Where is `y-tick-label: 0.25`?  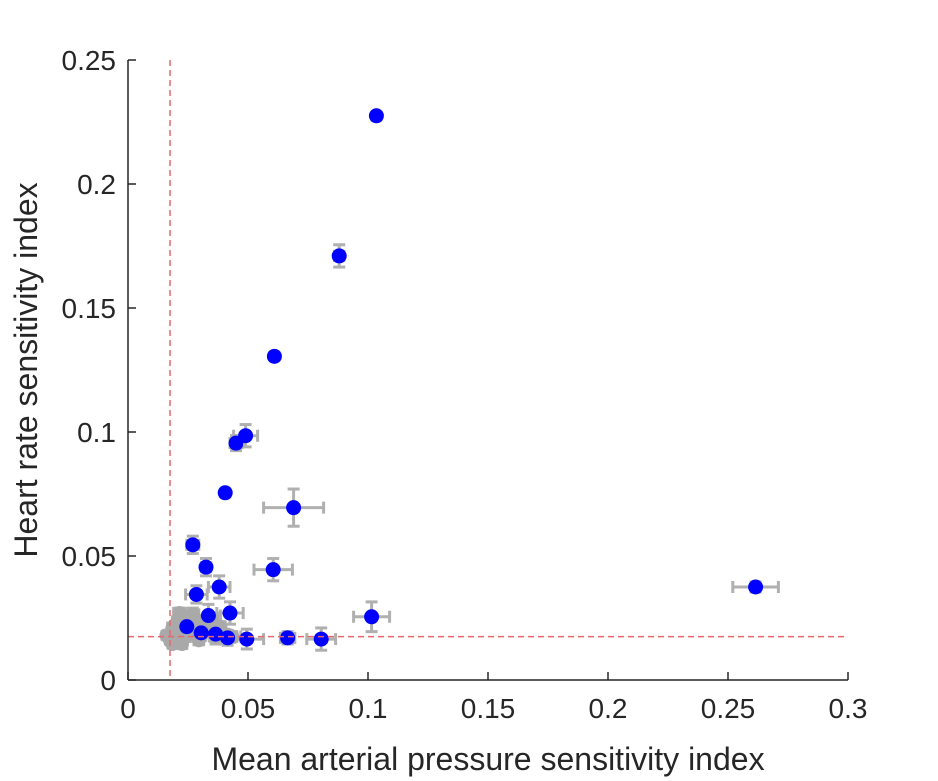 y-tick-label: 0.25 is located at coordinates (89, 60).